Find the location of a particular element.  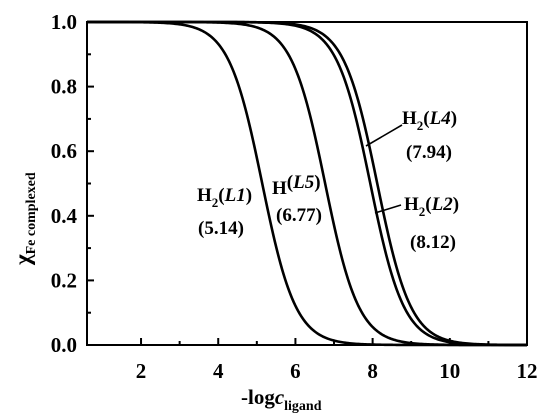

x-axis-title-prefix: -log is located at coordinates (258, 397).